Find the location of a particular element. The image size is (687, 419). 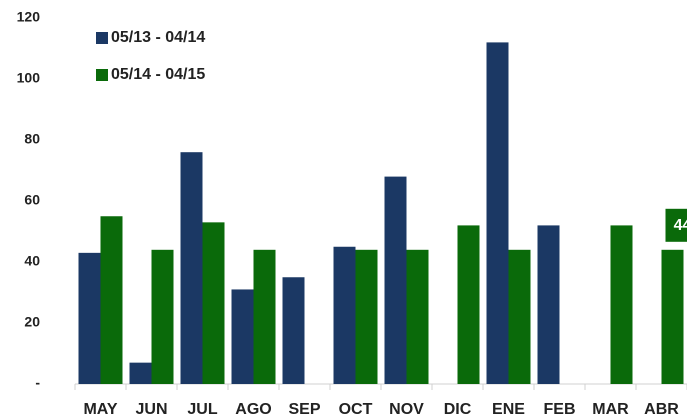

x-tick-label: ENE is located at coordinates (508, 409).